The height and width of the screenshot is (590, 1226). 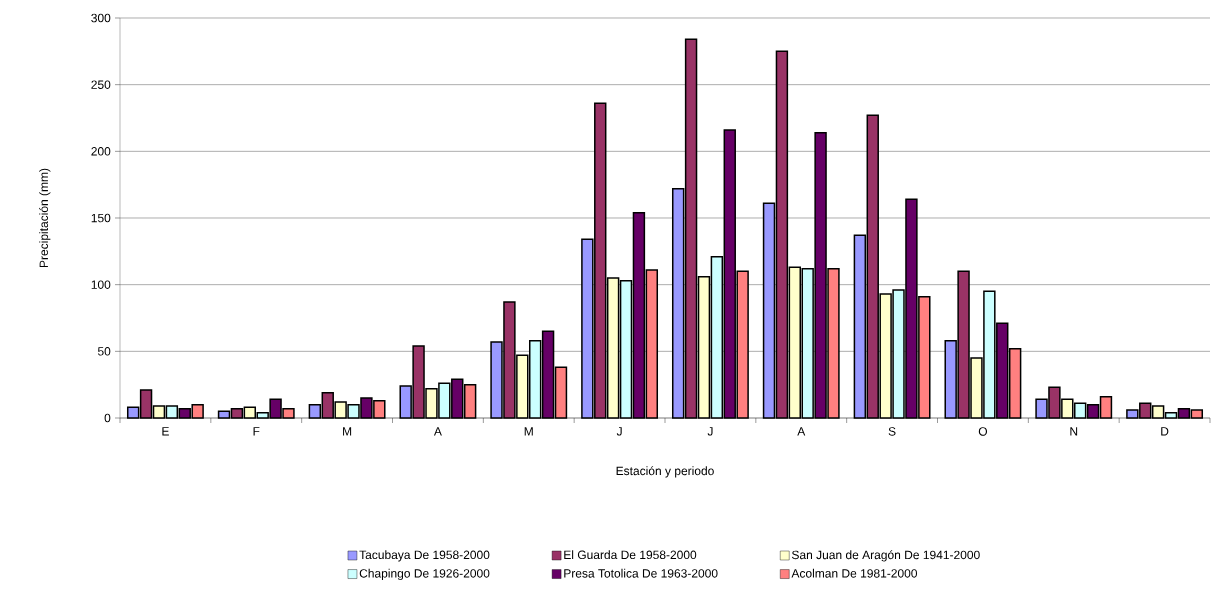 I want to click on x-tick-label: D, so click(x=1165, y=431).